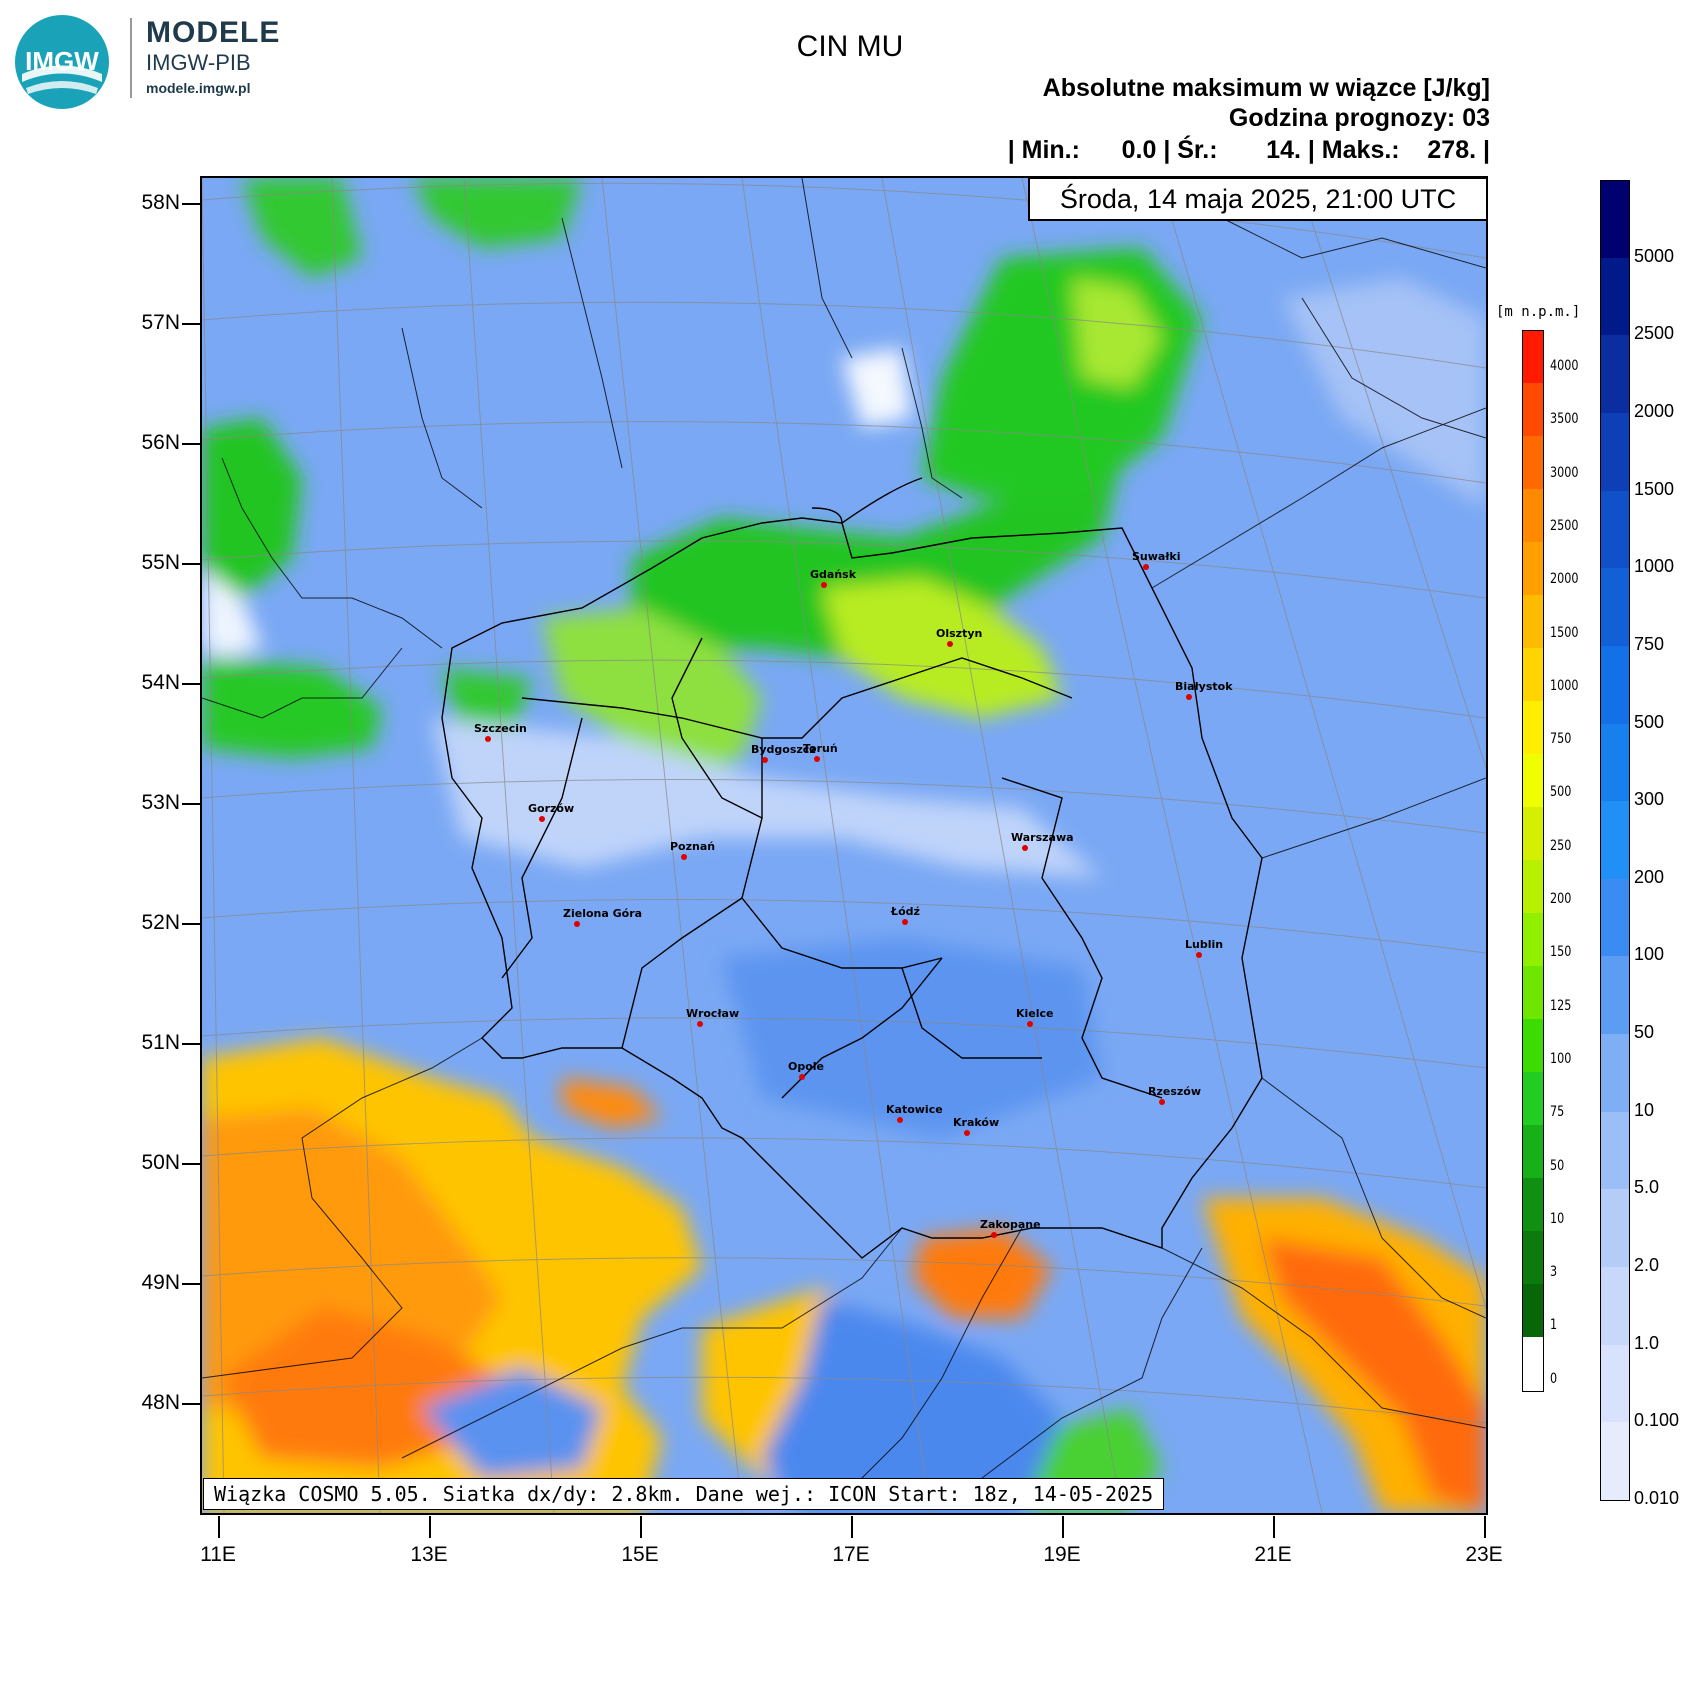 This screenshot has width=1700, height=1700. I want to click on elevation-label: 1, so click(1554, 1325).